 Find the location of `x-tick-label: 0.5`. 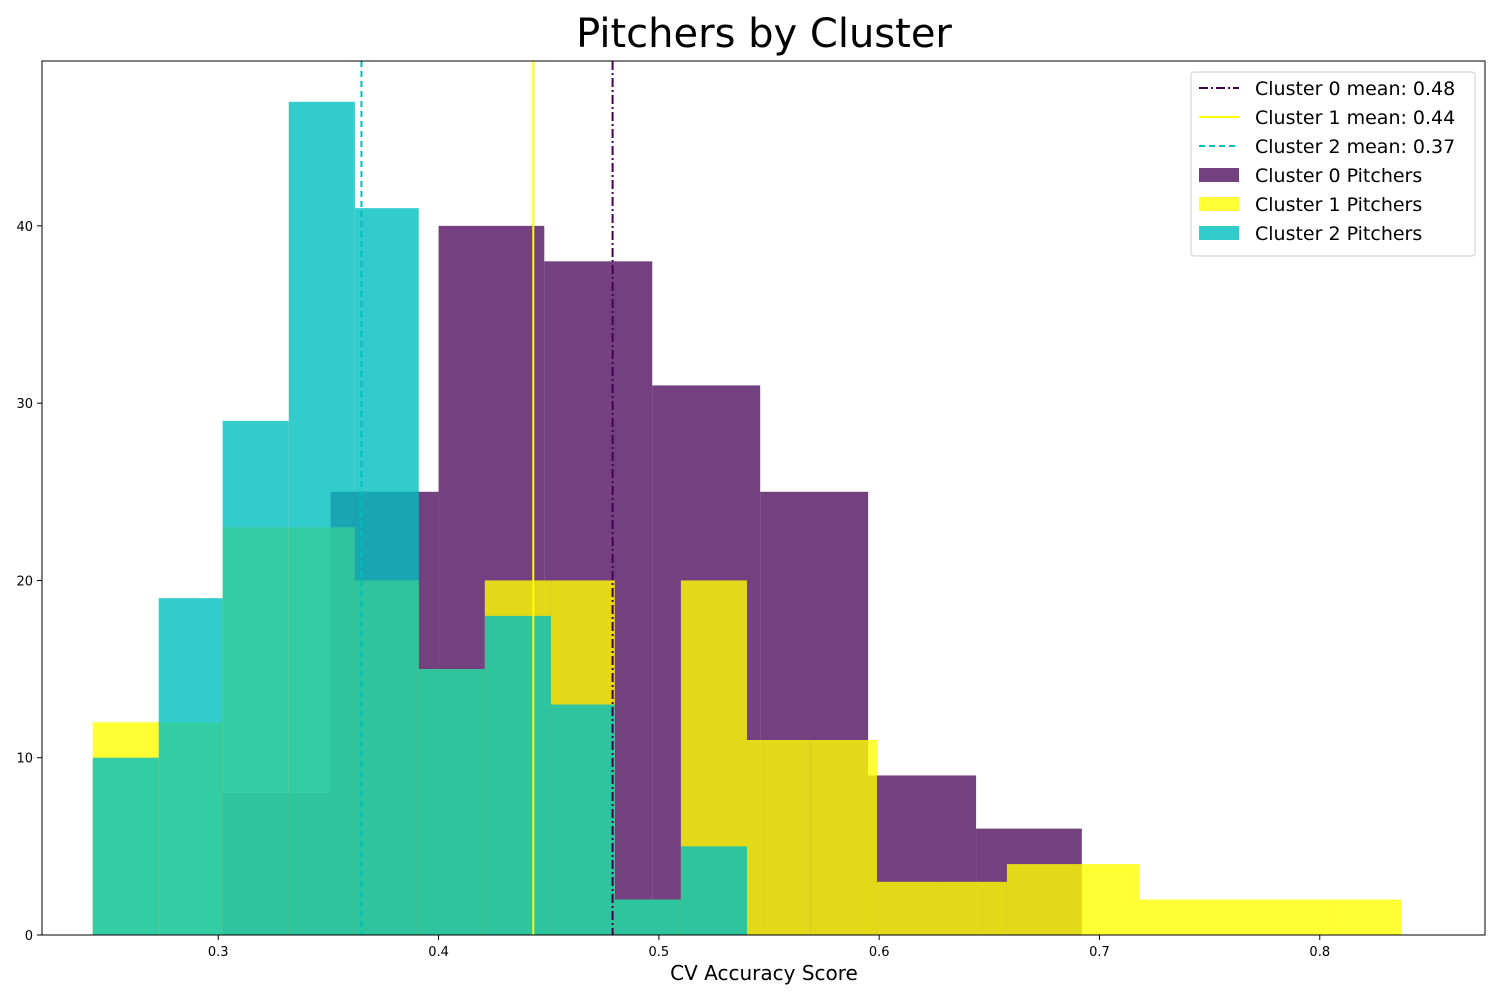

x-tick-label: 0.5 is located at coordinates (659, 952).